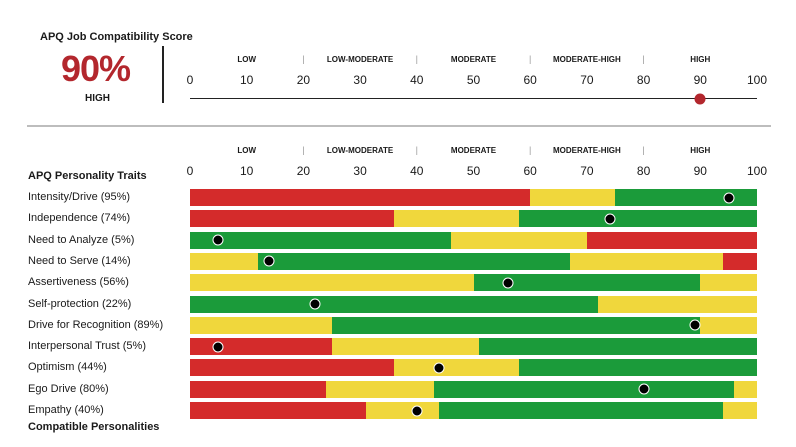  I want to click on score-value: 90%, so click(96, 68).